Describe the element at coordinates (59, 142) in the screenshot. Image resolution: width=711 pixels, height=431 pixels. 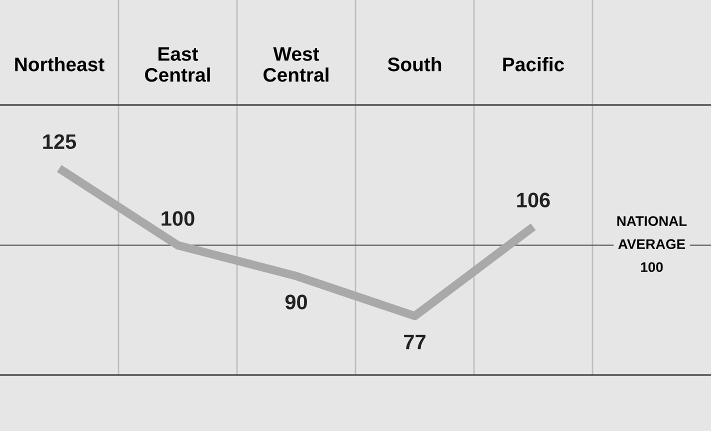
I see `data-label: 125` at that location.